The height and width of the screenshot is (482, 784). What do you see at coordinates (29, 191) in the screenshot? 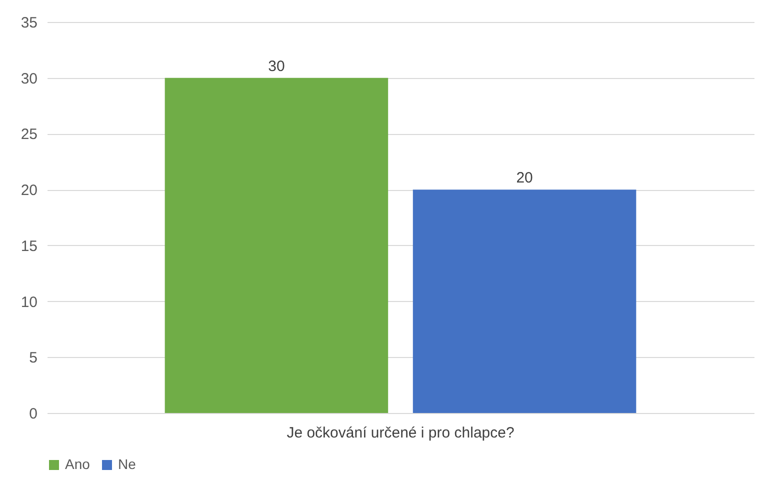
I see `y-tick-label: 20` at bounding box center [29, 191].